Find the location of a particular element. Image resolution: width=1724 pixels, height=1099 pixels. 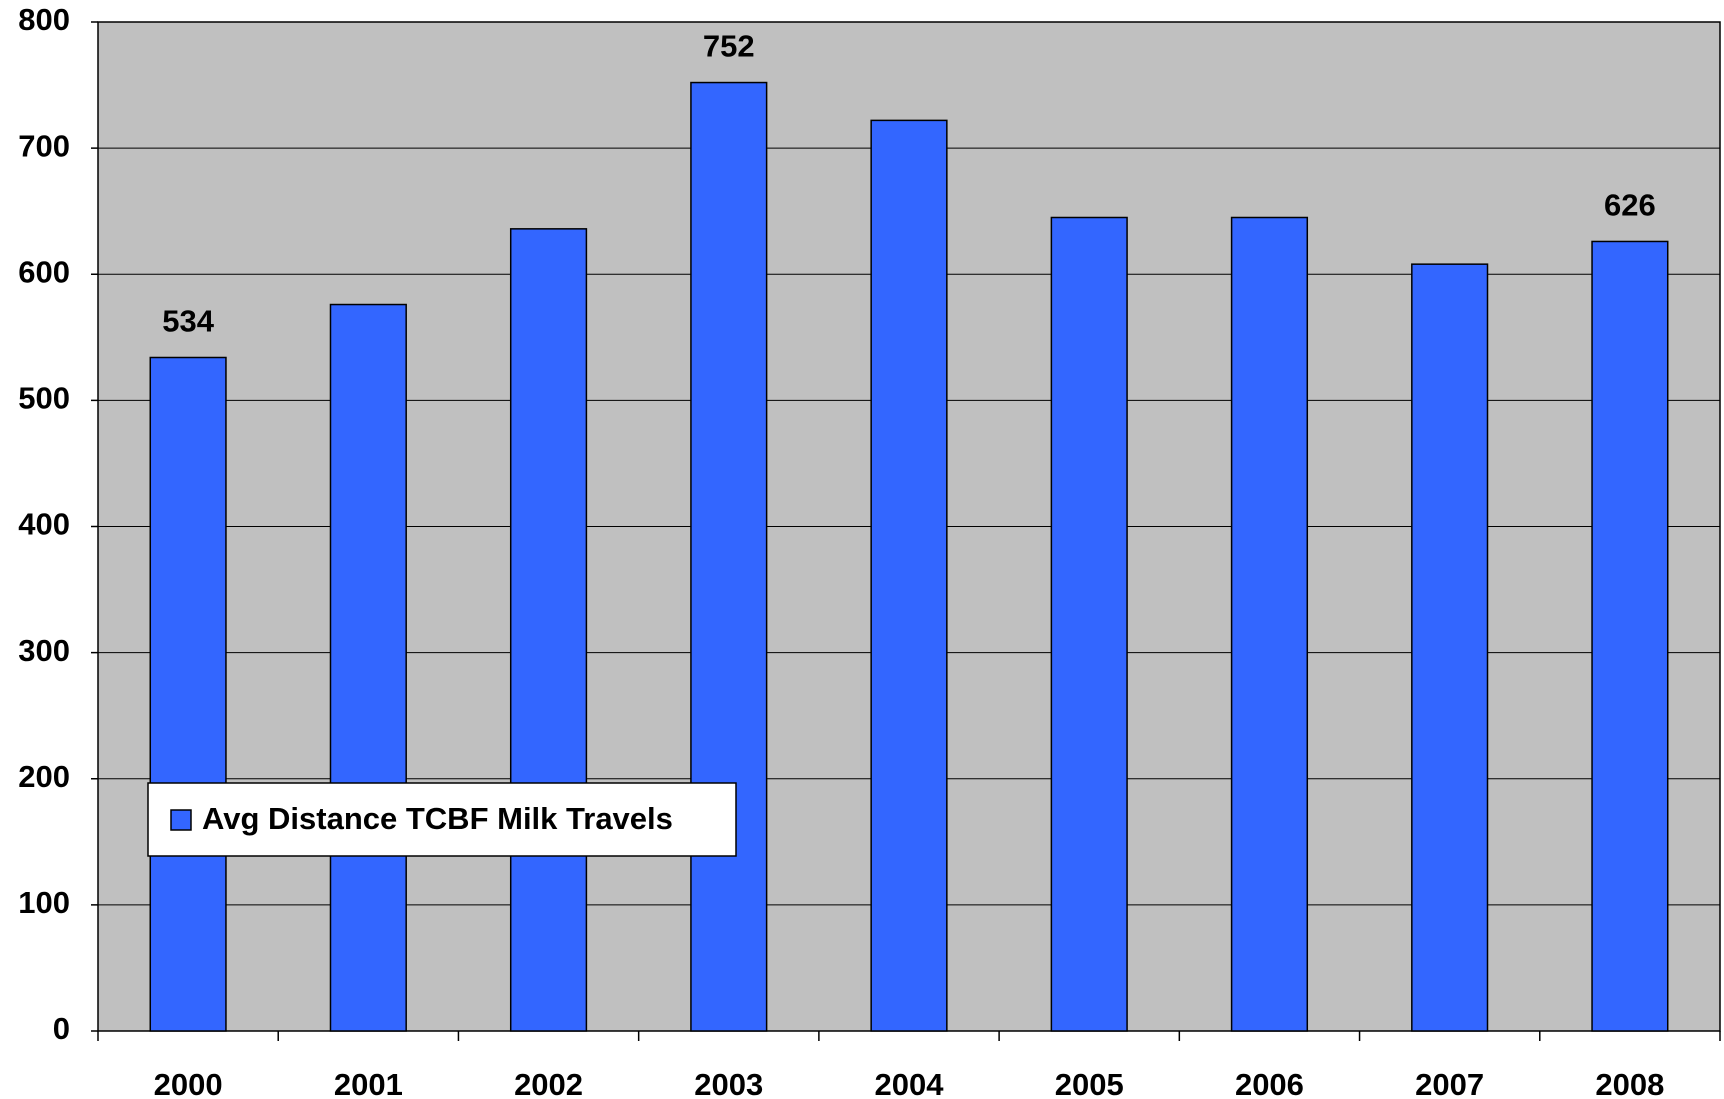

data-label: 752 is located at coordinates (729, 46).